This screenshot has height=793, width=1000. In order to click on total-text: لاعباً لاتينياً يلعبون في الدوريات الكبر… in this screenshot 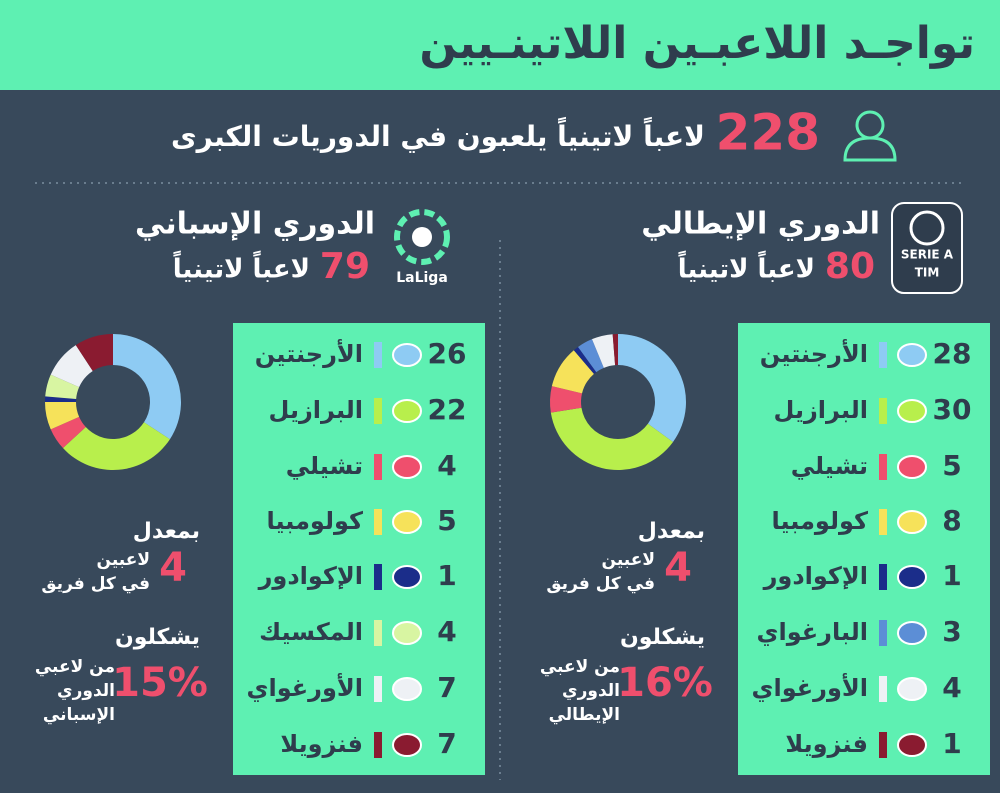, I will do `click(438, 134)`.